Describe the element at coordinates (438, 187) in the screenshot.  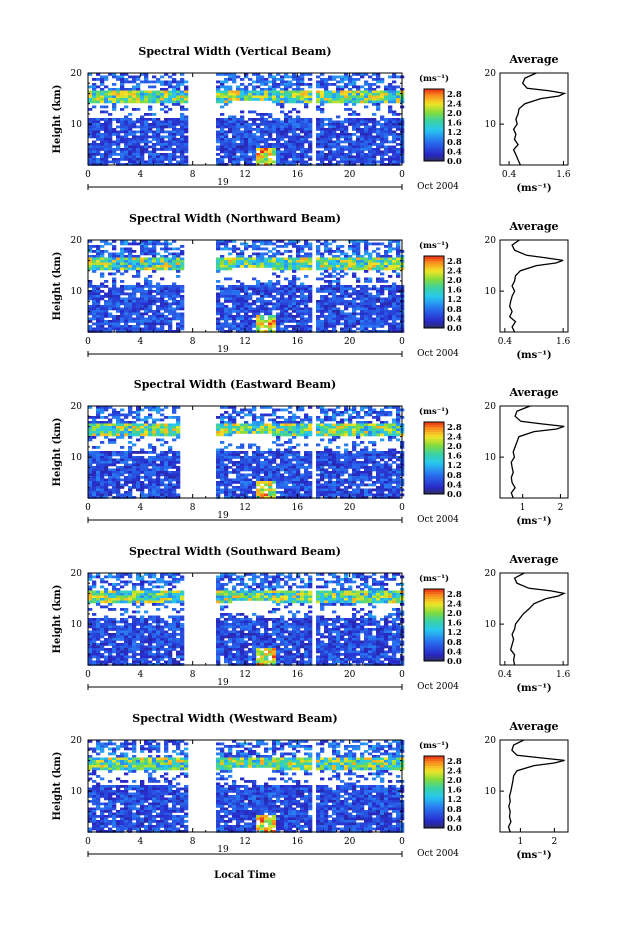
I see `date-text: Oct 2004` at that location.